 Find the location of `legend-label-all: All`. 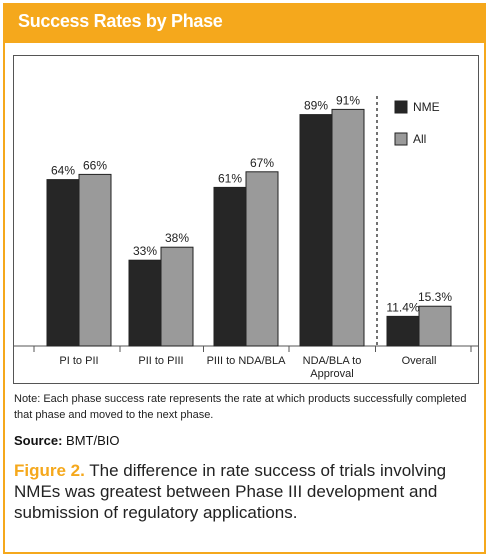

legend-label-all: All is located at coordinates (419, 139).